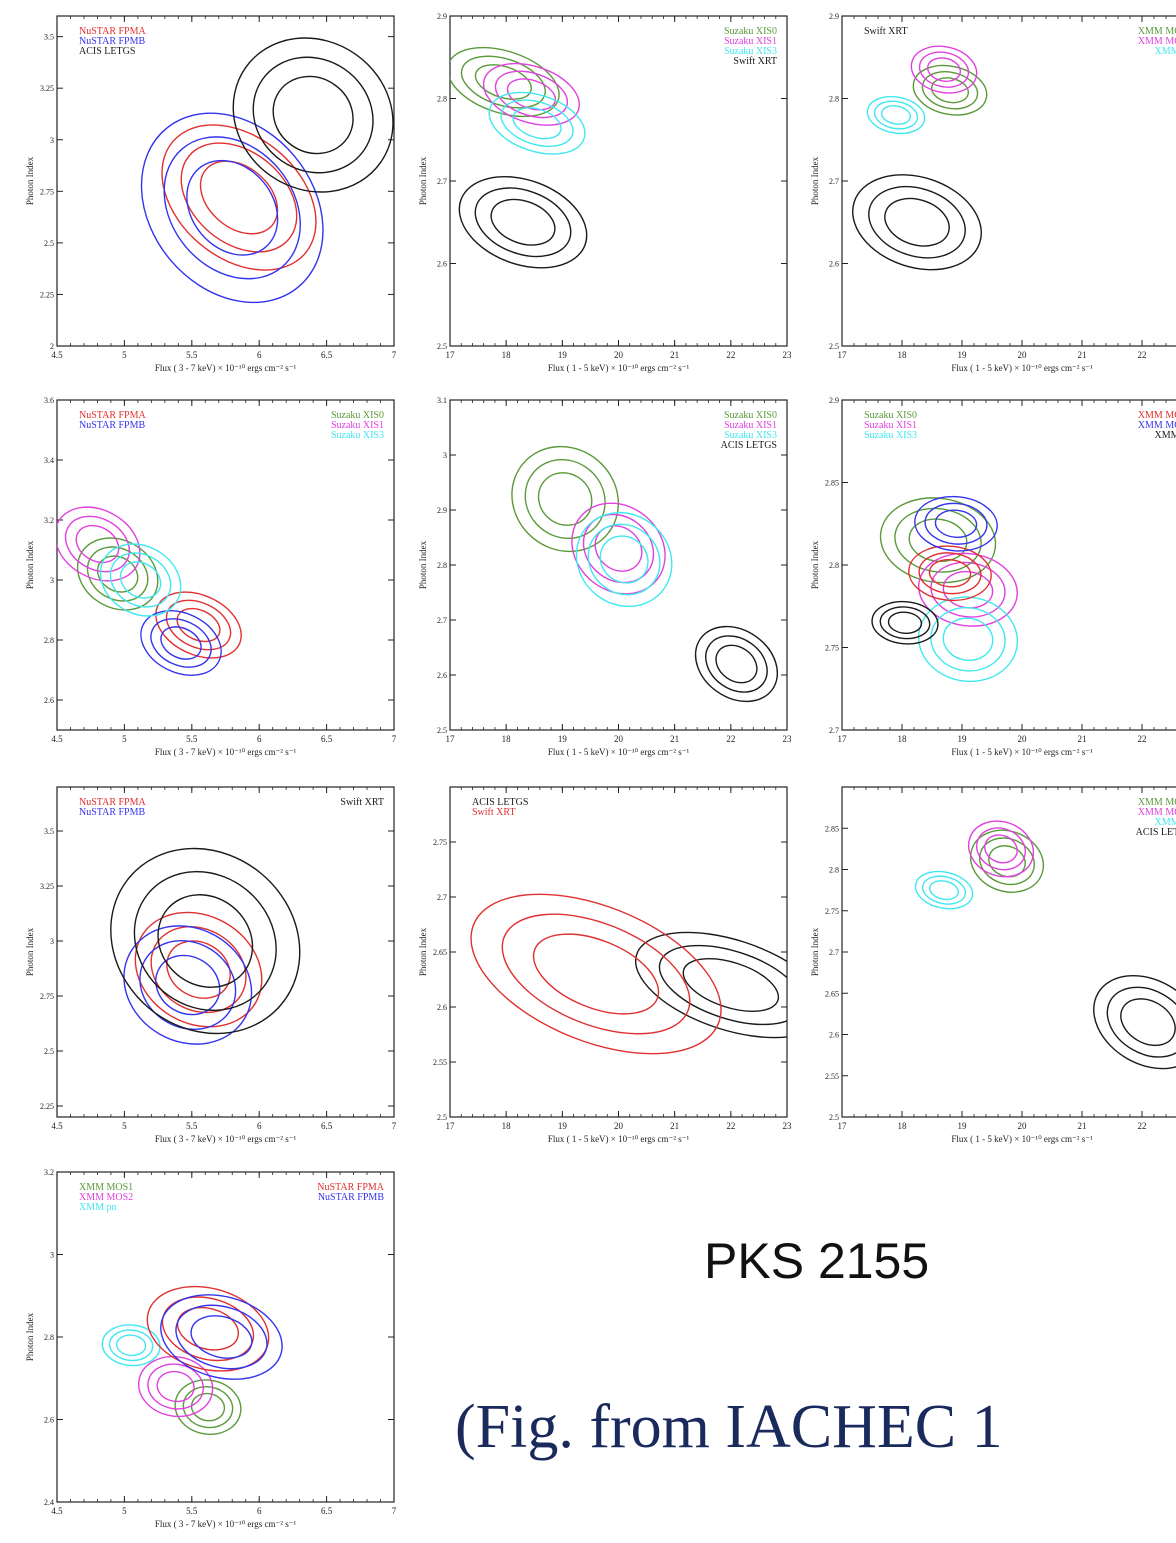 Image resolution: width=1176 pixels, height=1543 pixels. What do you see at coordinates (832, 1076) in the screenshot?
I see `y-tick-label: 2.55` at bounding box center [832, 1076].